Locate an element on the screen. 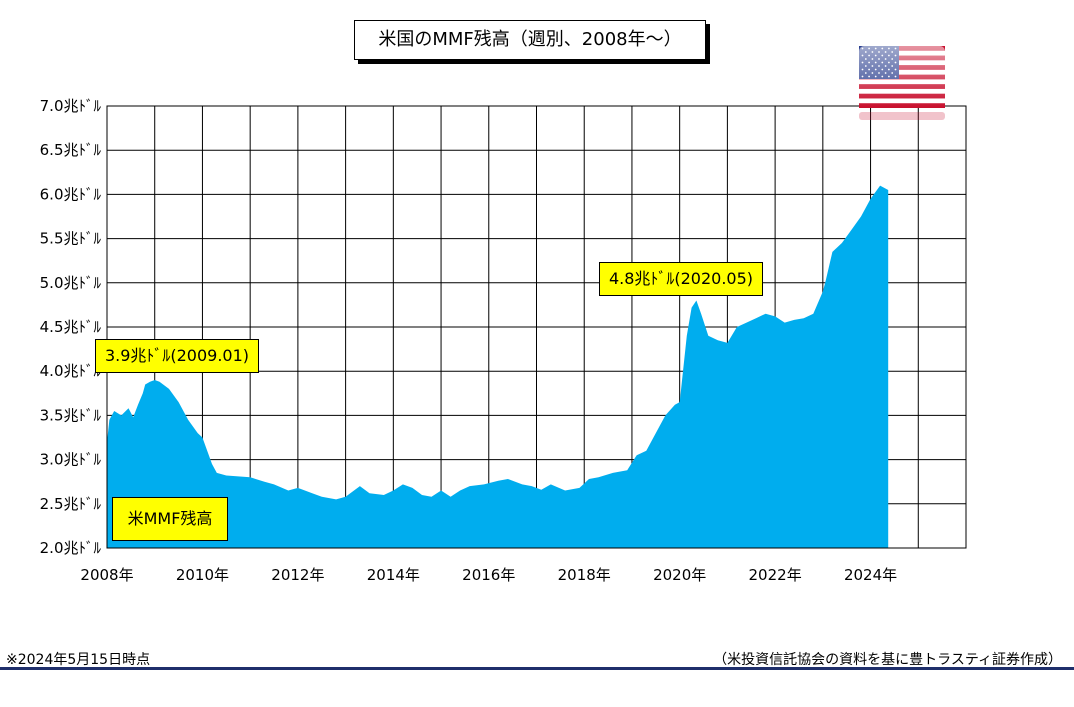 Image resolution: width=1074 pixels, height=707 pixels. annotation-2009-peak: 3.9兆ﾄﾞﾙ(2009.01) is located at coordinates (177, 356).